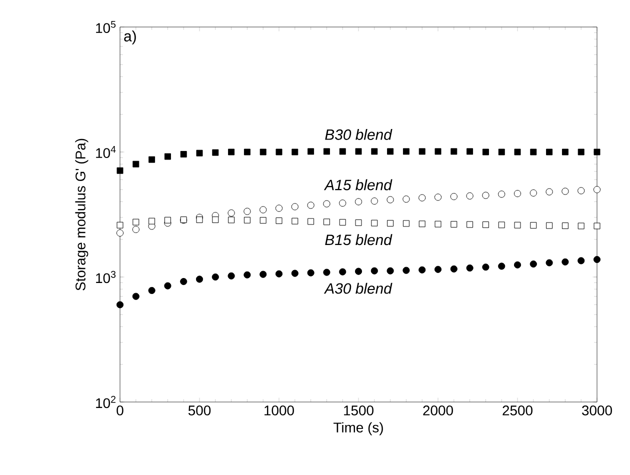  Describe the element at coordinates (120, 411) in the screenshot. I see `x-tick-label: 0` at that location.